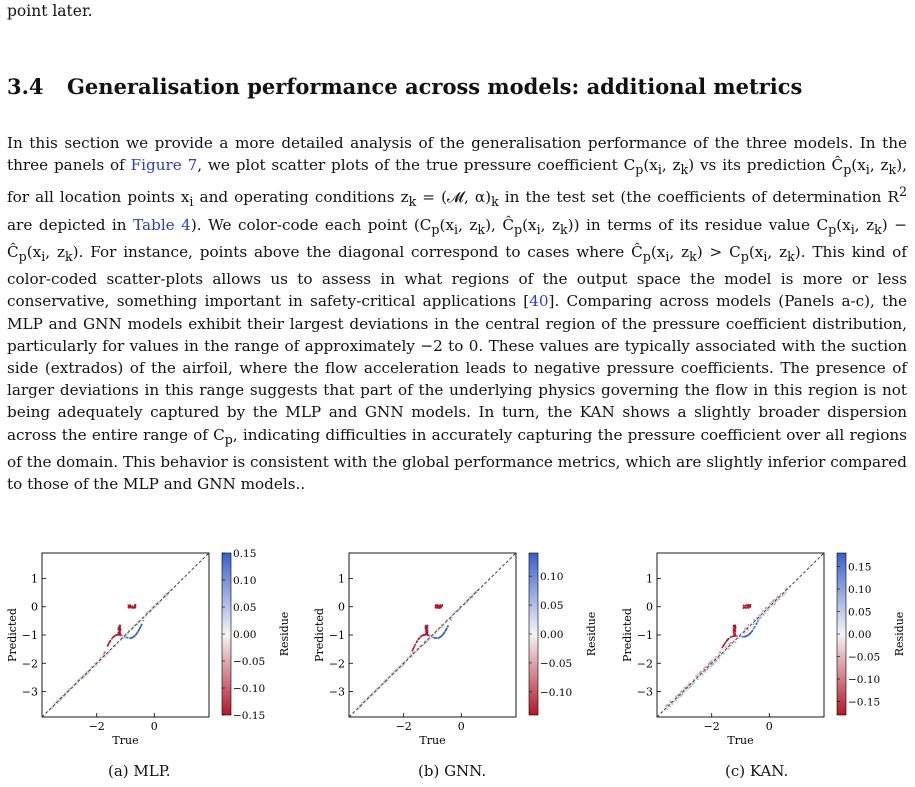 Image resolution: width=915 pixels, height=787 pixels. I want to click on colorbar-tick-label: −0.15, so click(864, 703).